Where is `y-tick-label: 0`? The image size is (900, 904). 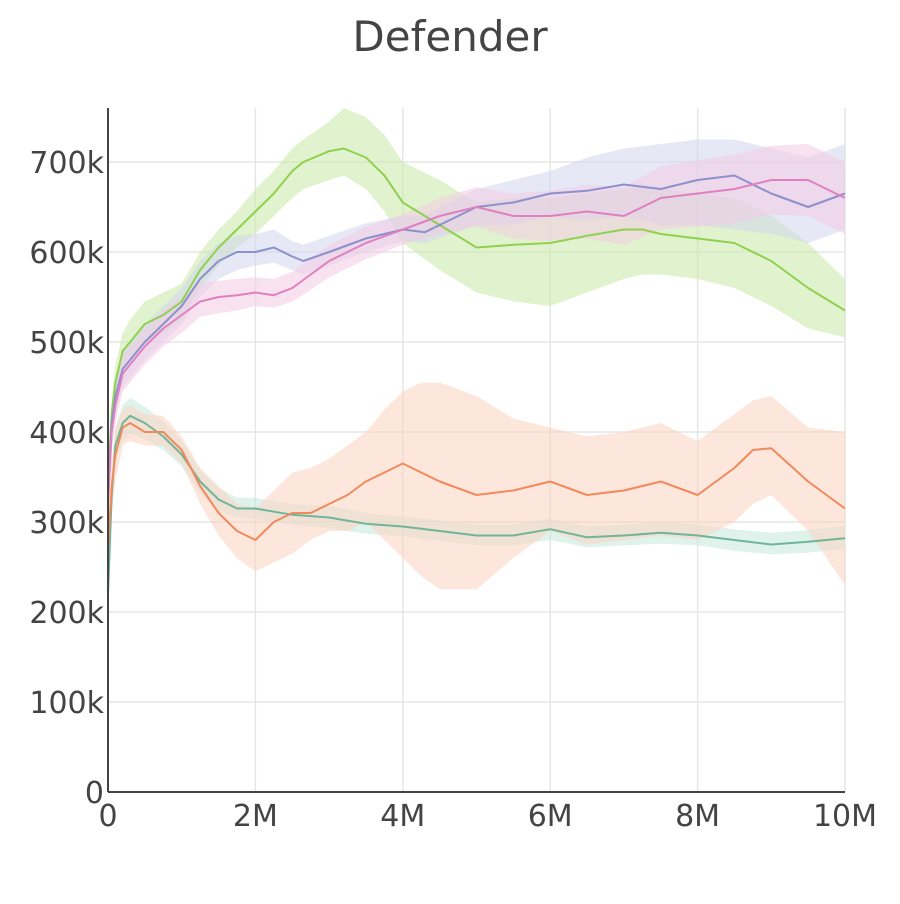
y-tick-label: 0 is located at coordinates (94, 793).